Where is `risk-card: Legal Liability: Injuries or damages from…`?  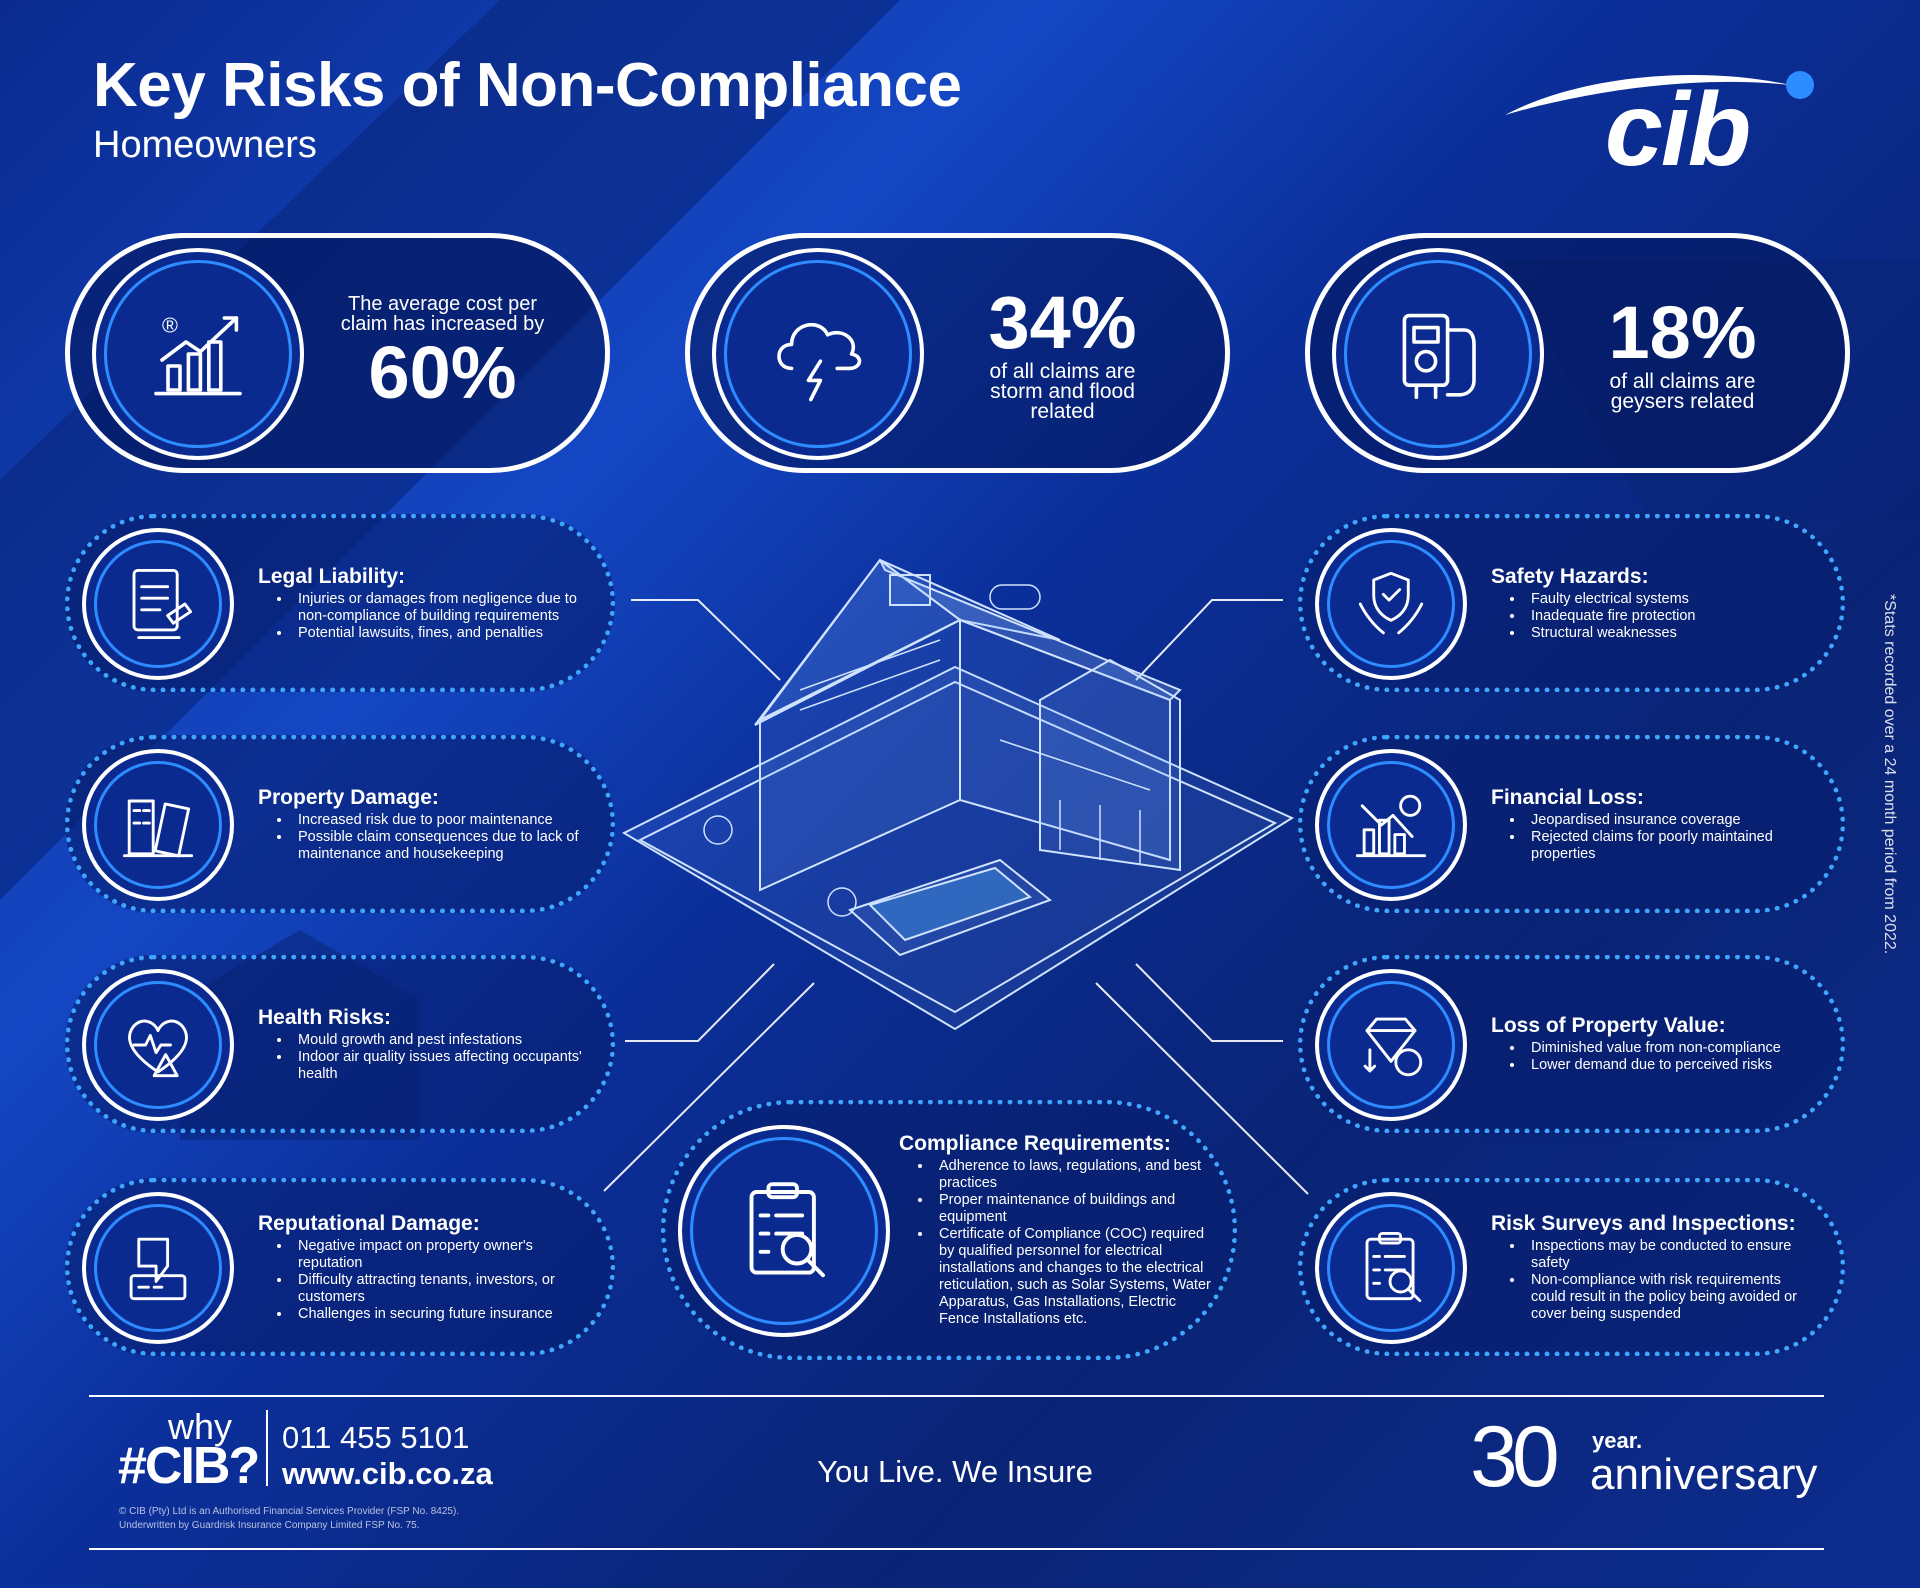
risk-card: Legal Liability: Injuries or damages from… is located at coordinates (340, 603).